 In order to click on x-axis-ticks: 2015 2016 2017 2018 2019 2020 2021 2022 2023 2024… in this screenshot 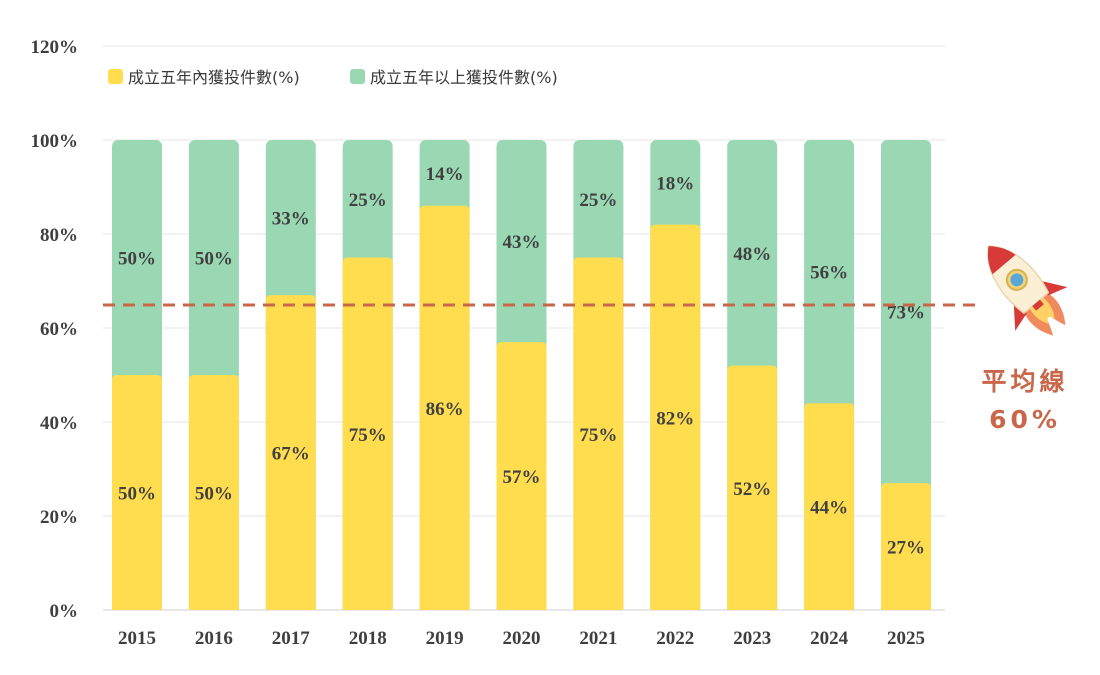, I will do `click(521, 638)`.